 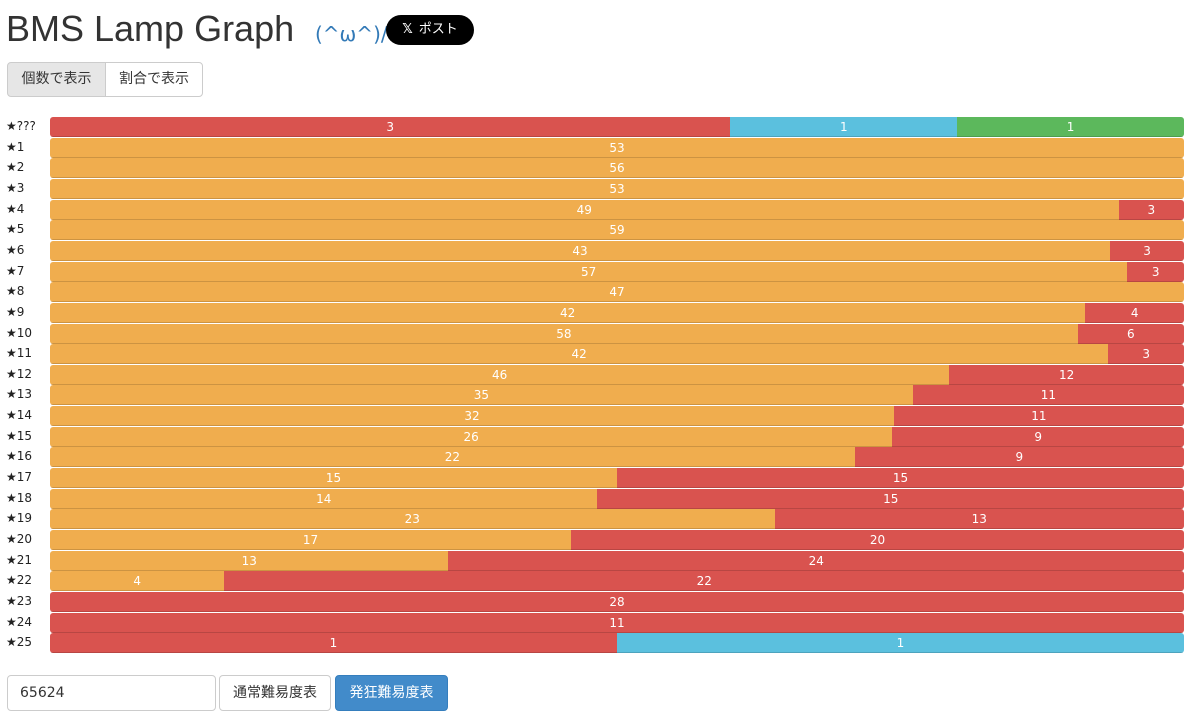 What do you see at coordinates (19, 518) in the screenshot?
I see `row-label: ★19` at bounding box center [19, 518].